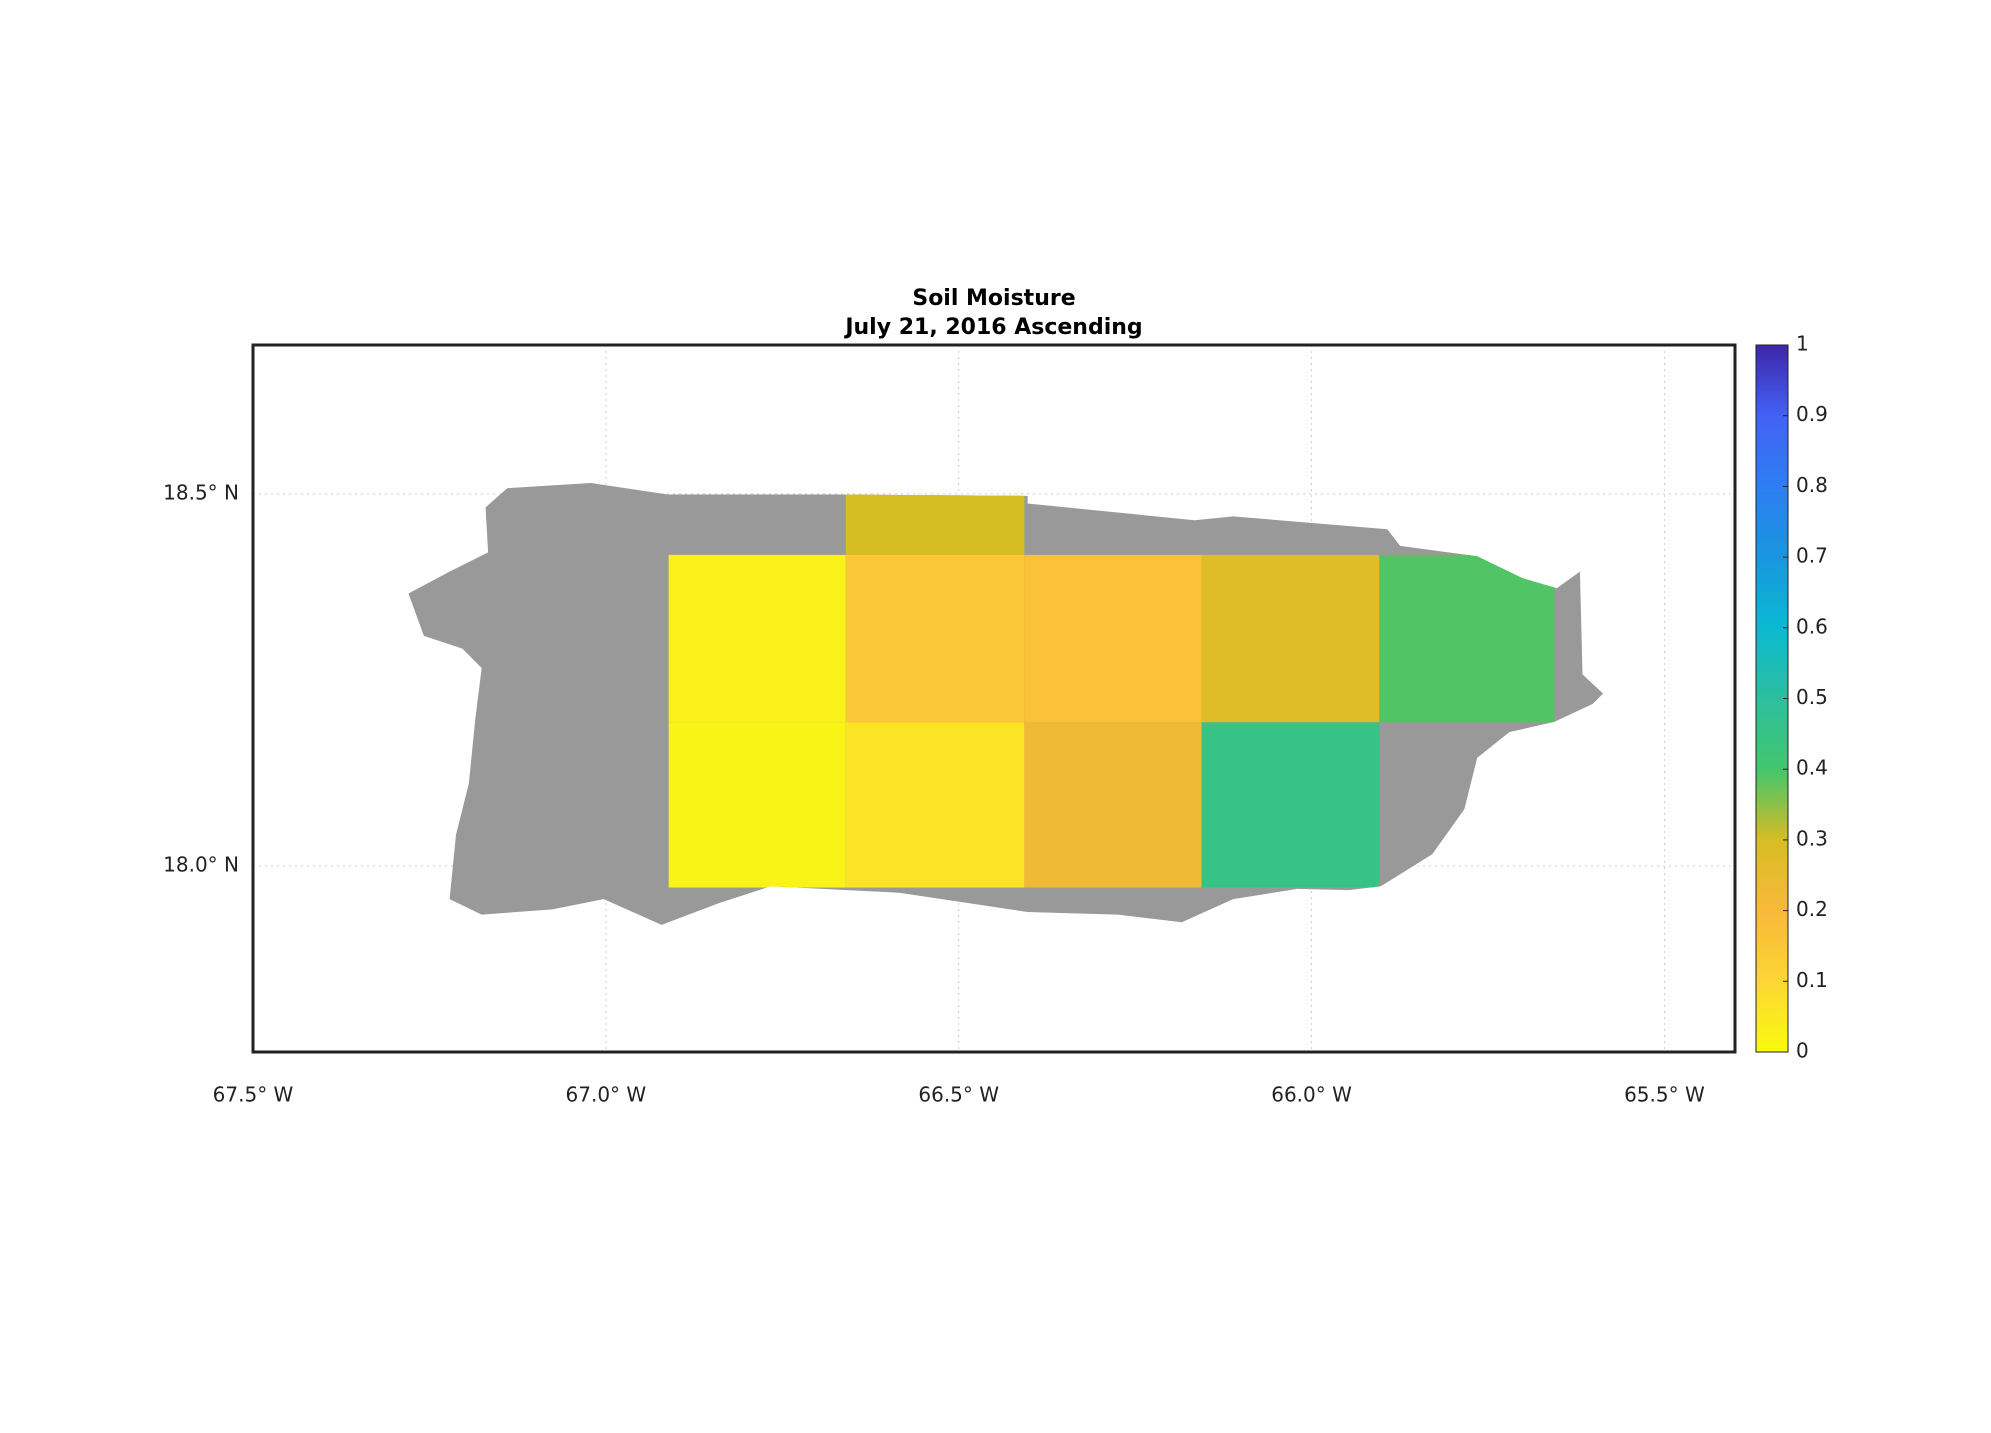 The height and width of the screenshot is (1433, 1991). What do you see at coordinates (1812, 838) in the screenshot?
I see `colorbar-tick-label: 0.3` at bounding box center [1812, 838].